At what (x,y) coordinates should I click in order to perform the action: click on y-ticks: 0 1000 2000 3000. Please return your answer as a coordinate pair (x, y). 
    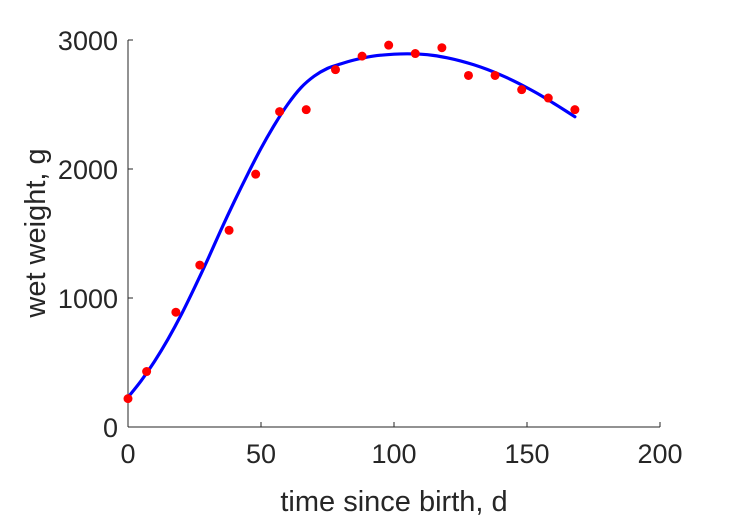
    Looking at the image, I should click on (95, 234).